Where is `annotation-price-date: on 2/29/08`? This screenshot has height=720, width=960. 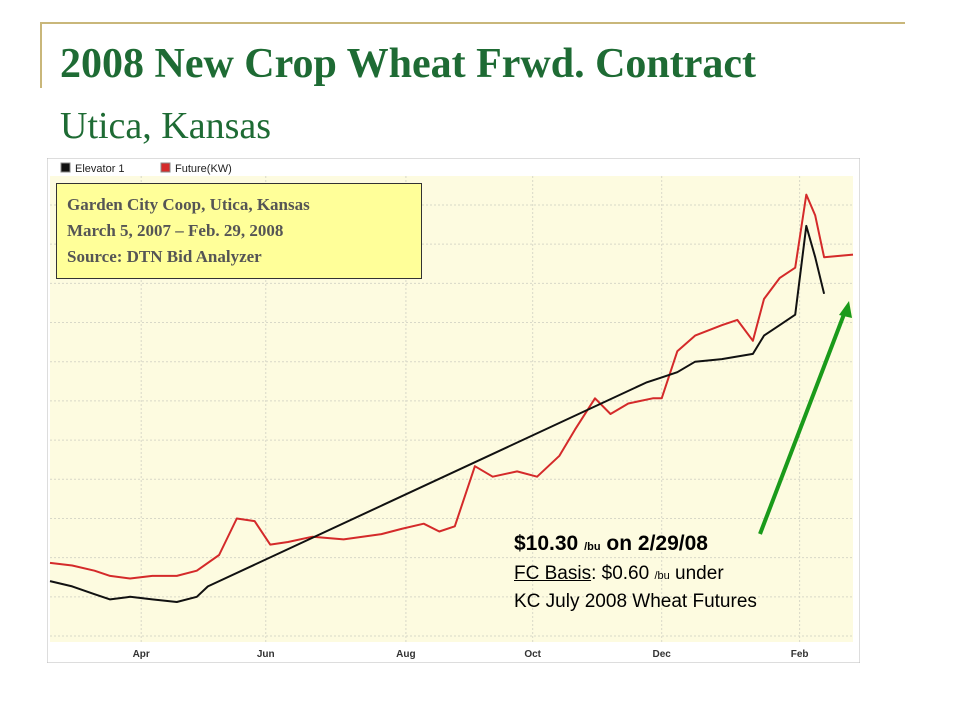
annotation-price-date: on 2/29/08 is located at coordinates (657, 543).